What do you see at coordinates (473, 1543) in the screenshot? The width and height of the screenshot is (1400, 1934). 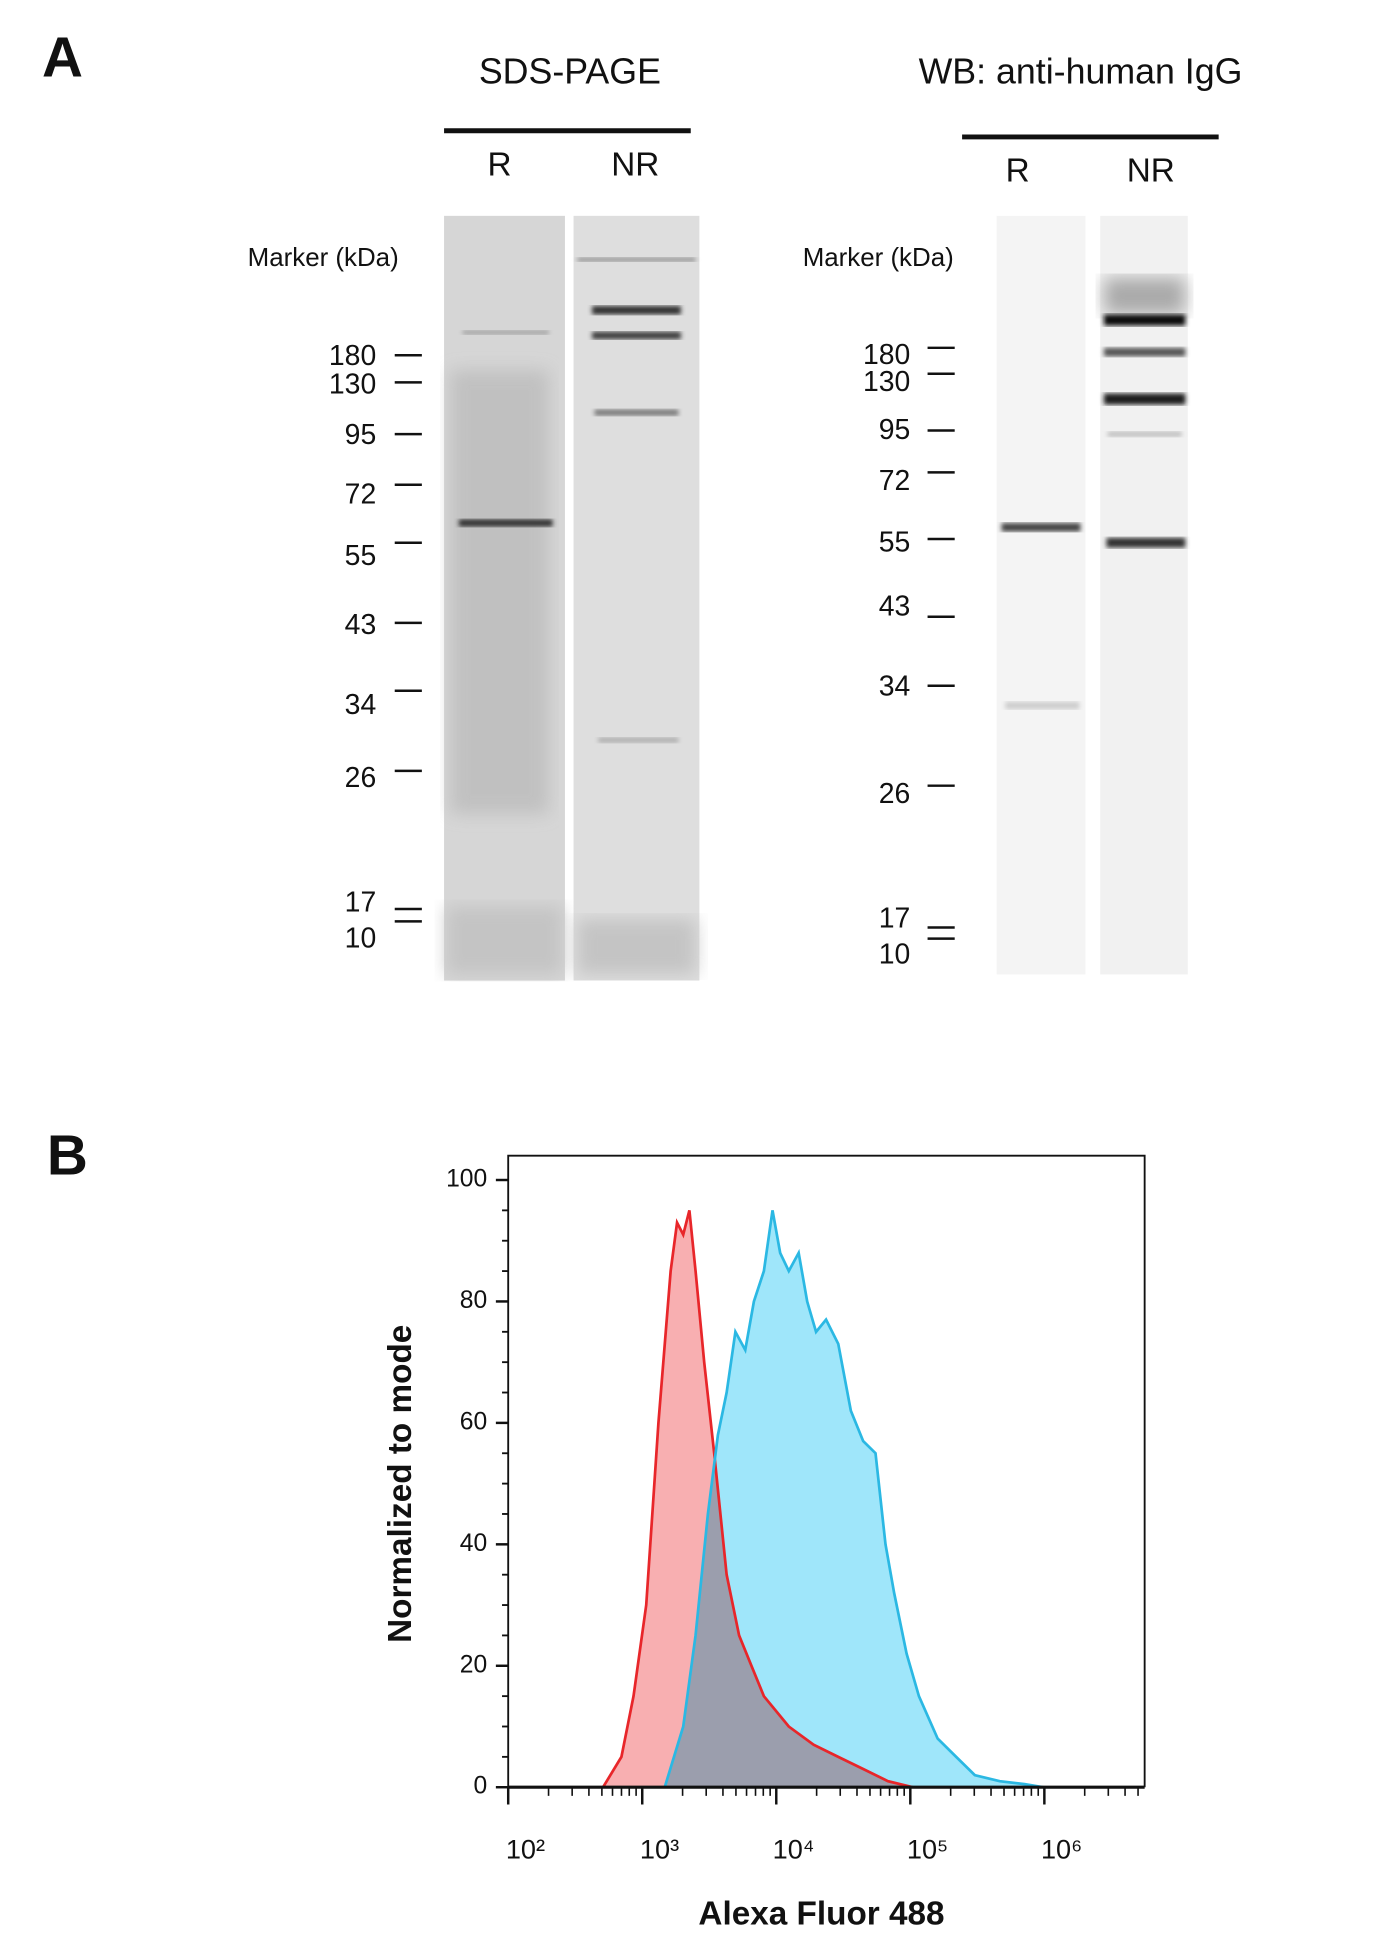 I see `y-tick-label: 40` at bounding box center [473, 1543].